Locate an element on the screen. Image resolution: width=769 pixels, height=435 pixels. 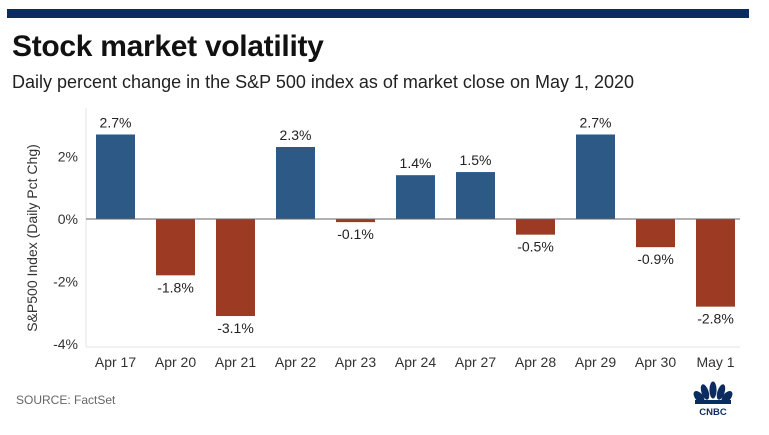
x-tick-label: Apr 17 is located at coordinates (115, 362).